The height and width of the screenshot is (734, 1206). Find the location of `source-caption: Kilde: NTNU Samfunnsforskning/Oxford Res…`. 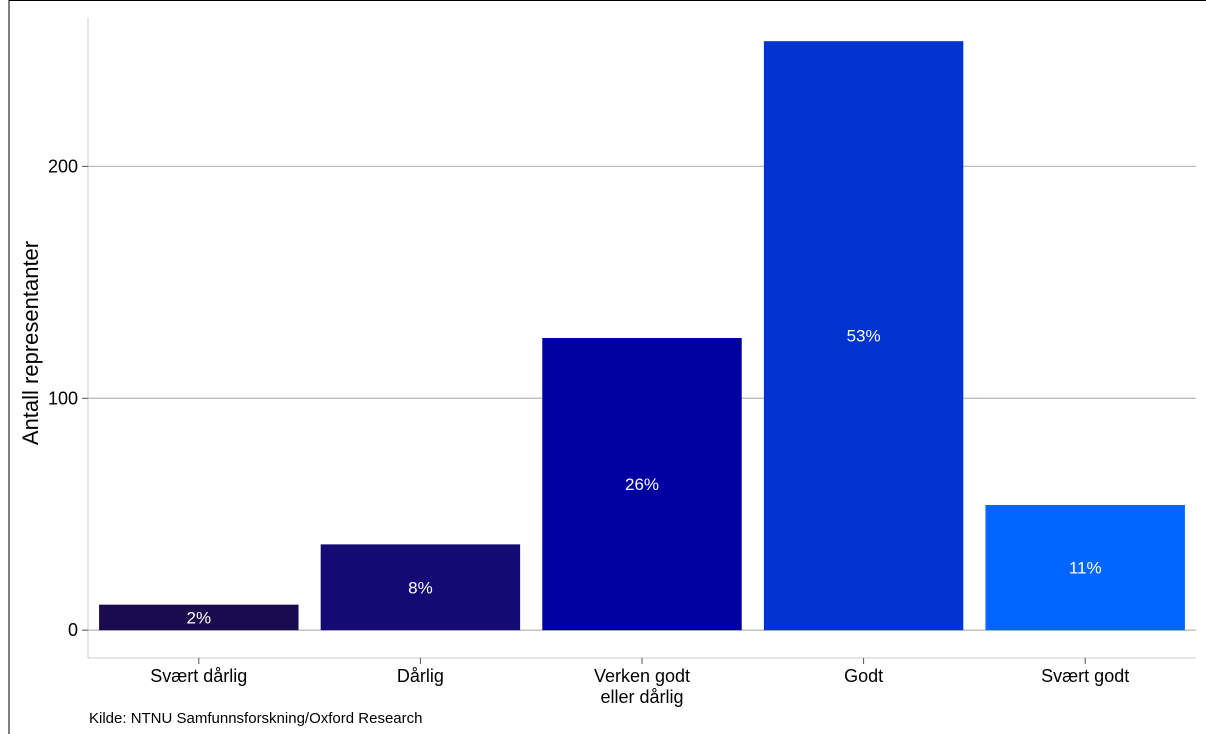

source-caption: Kilde: NTNU Samfunnsforskning/Oxford Res… is located at coordinates (256, 718).